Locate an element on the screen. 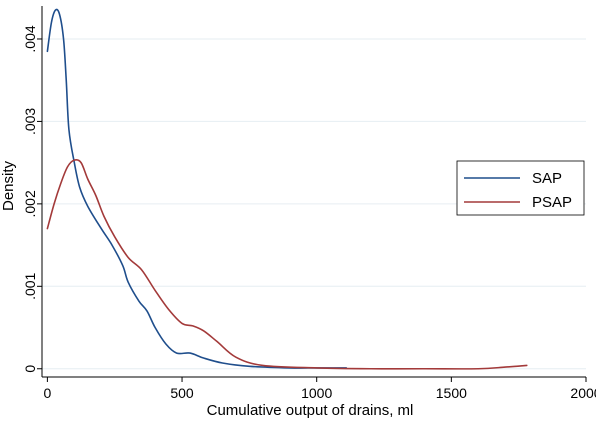  legend: SAP PSAP is located at coordinates (520, 188).